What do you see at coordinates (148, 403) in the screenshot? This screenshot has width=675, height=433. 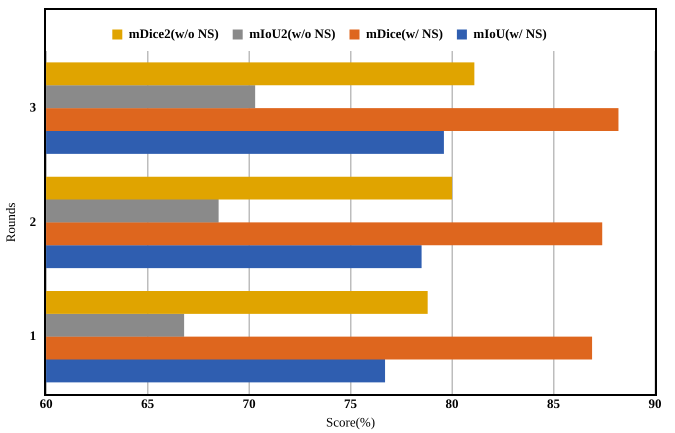 I see `x-tick-label: 65` at bounding box center [148, 403].